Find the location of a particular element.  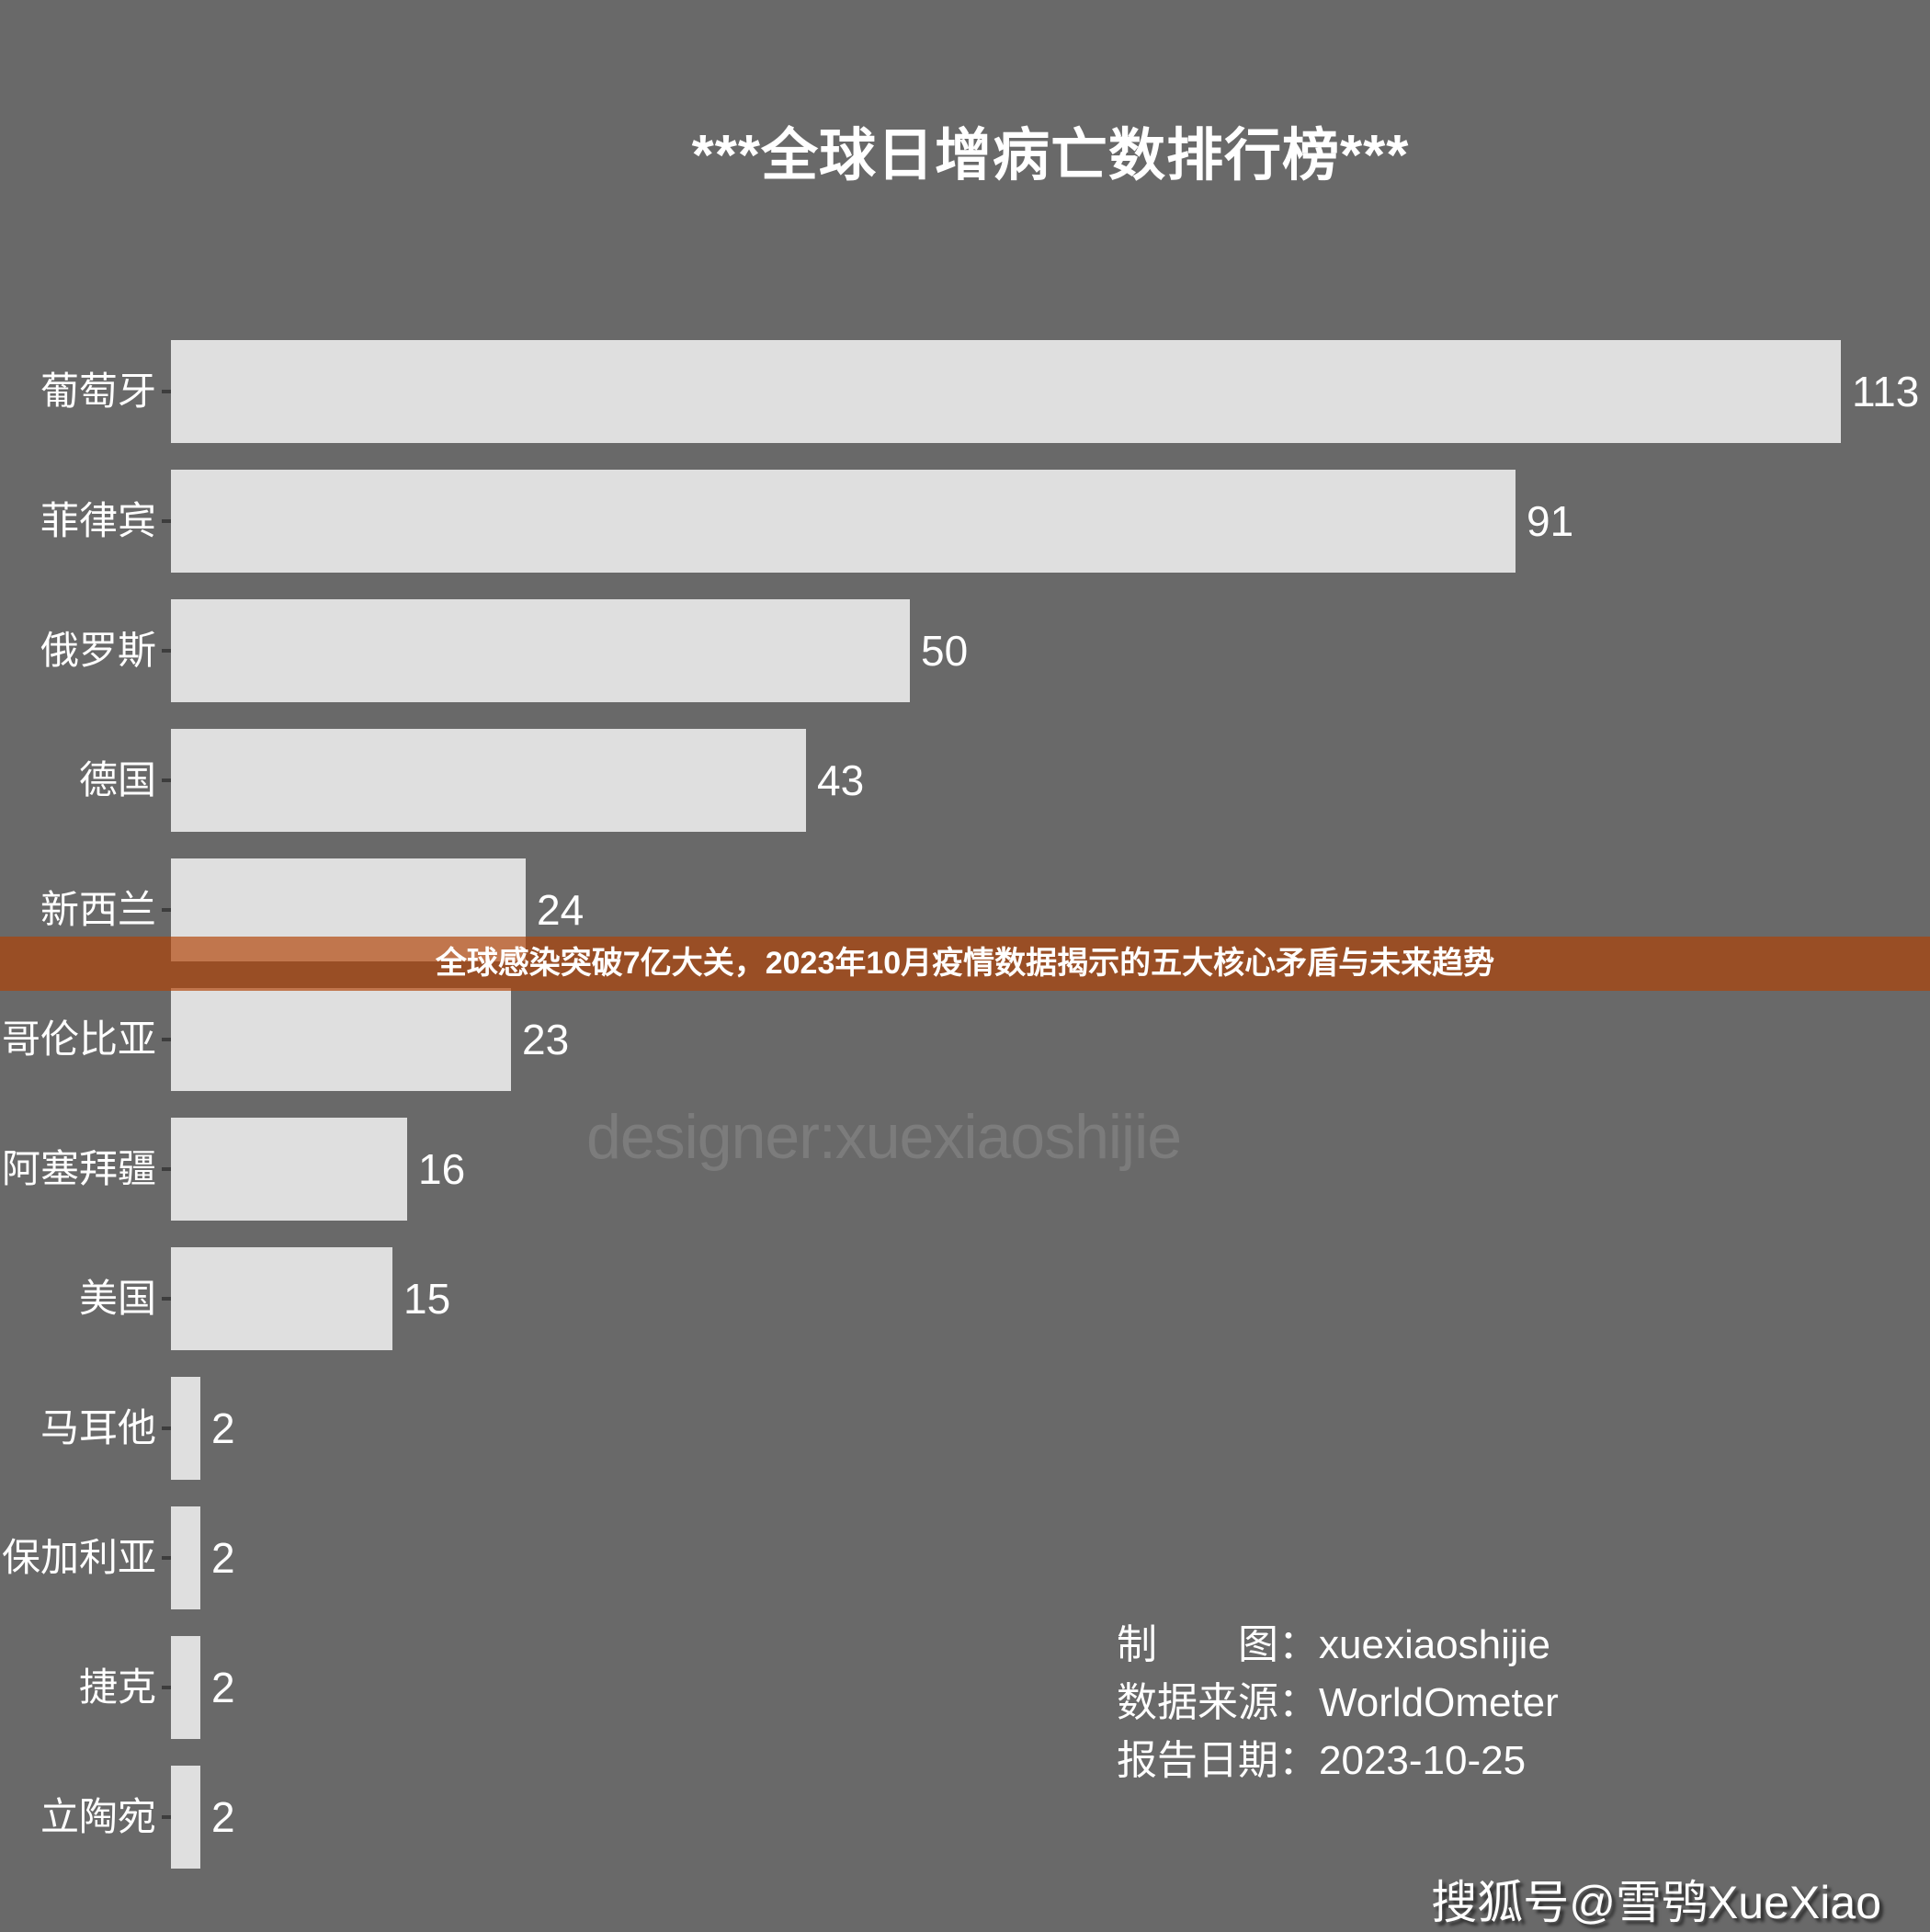

bar-value-label: 50 is located at coordinates (945, 651).